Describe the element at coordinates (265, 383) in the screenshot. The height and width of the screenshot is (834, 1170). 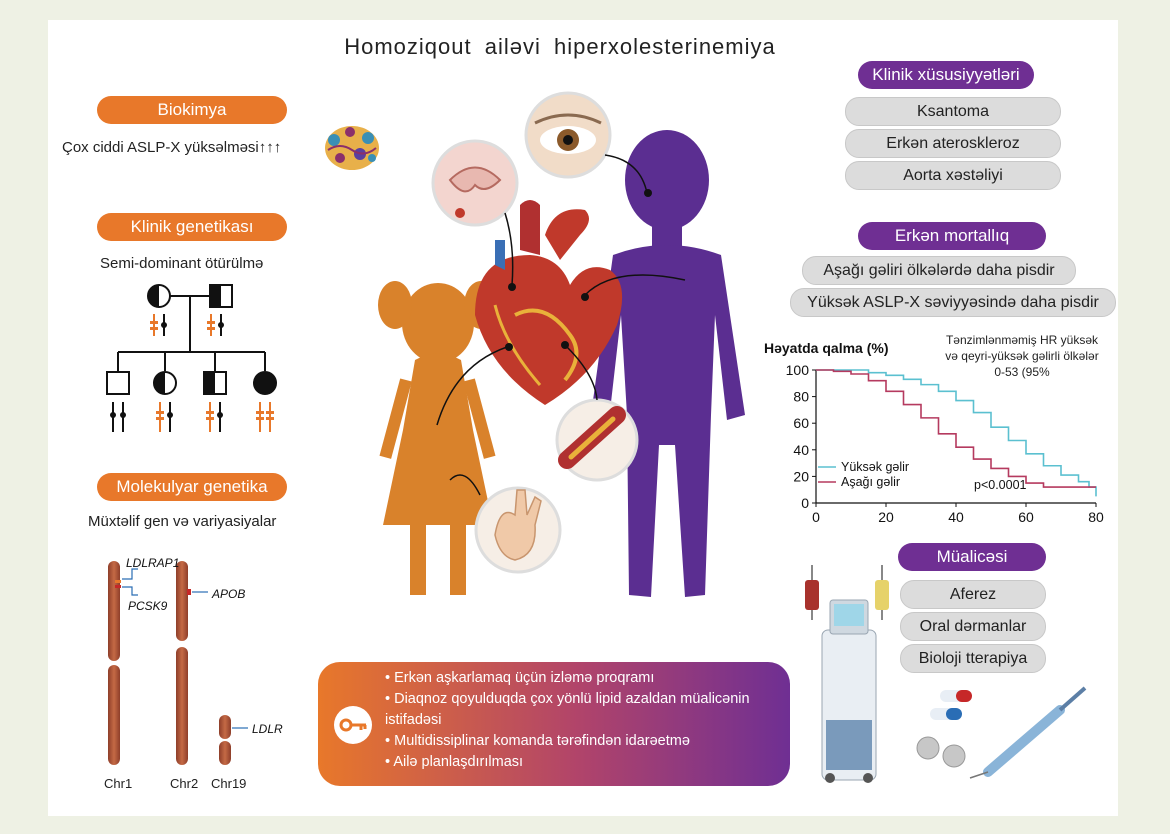
I see `child-homozygous` at that location.